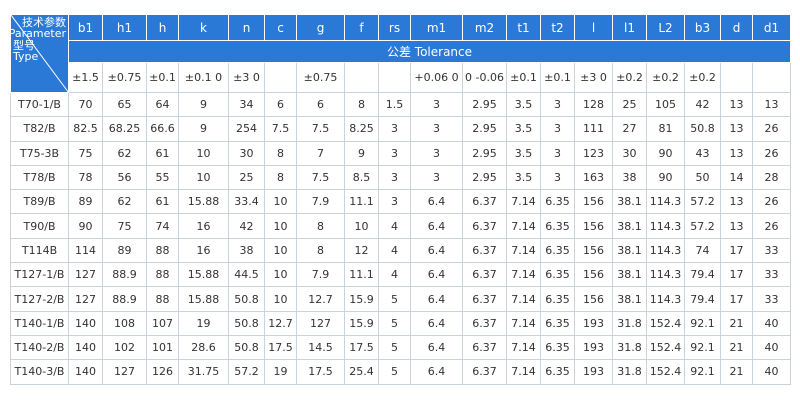 Image resolution: width=800 pixels, height=400 pixels. I want to click on value-cell: 92.1, so click(702, 323).